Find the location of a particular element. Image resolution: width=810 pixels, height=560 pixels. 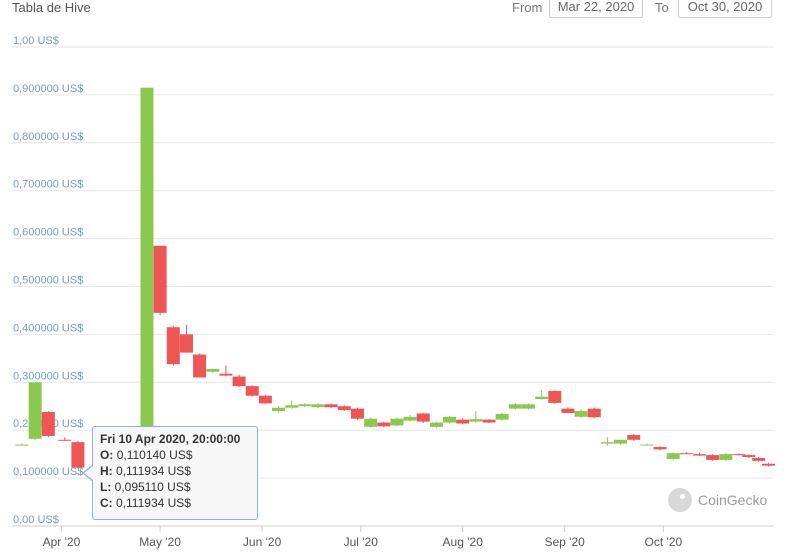

coingecko-watermark: CoinGecko is located at coordinates (717, 500).